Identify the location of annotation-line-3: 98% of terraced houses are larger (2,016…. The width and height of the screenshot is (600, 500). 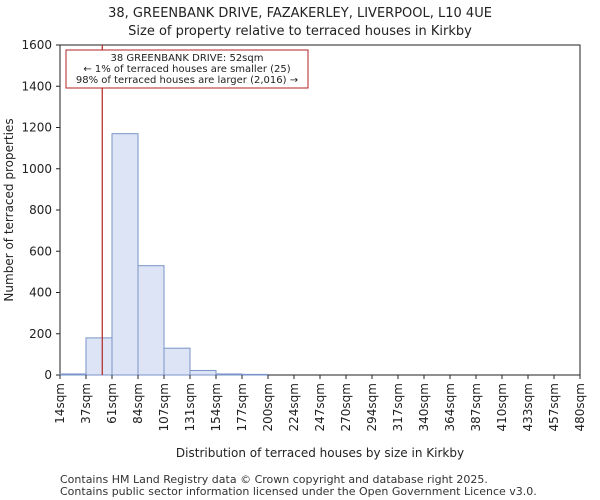
(187, 80).